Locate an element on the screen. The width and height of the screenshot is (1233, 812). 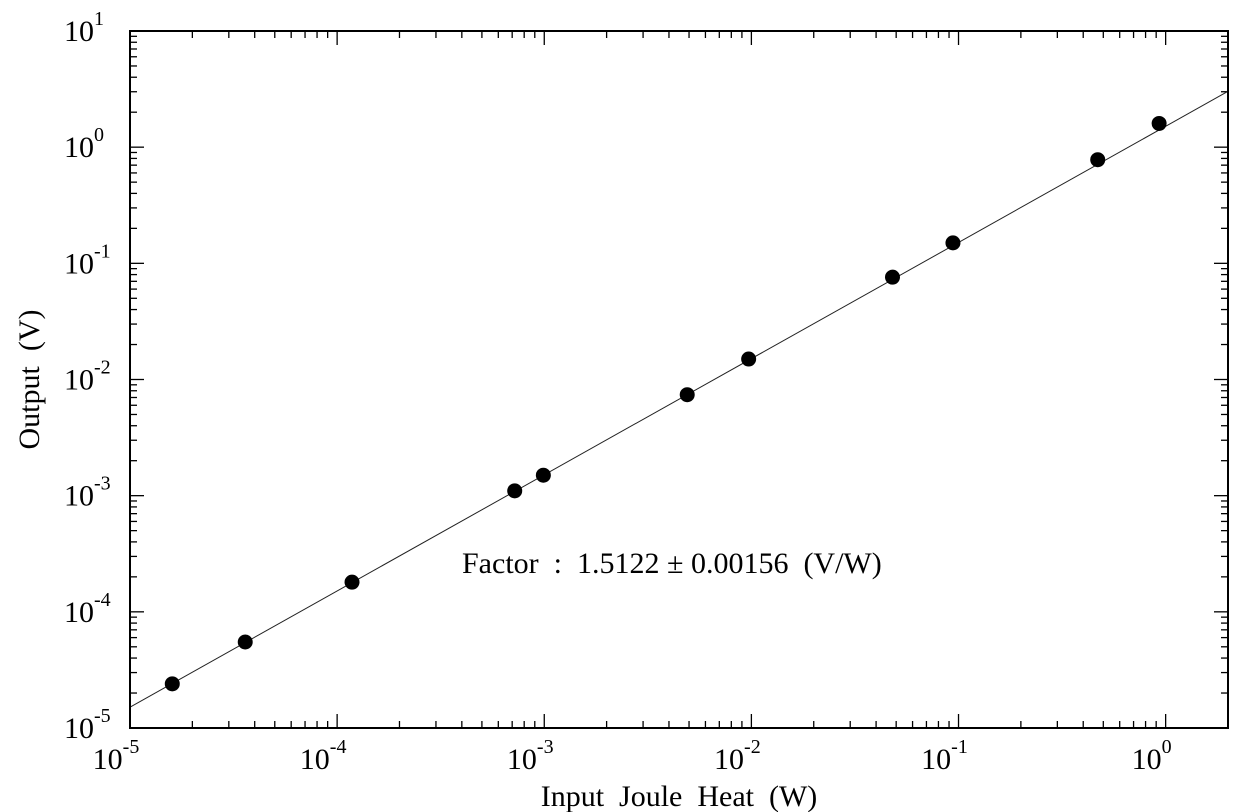
y-axis-label: Output (V) is located at coordinates (29, 380).